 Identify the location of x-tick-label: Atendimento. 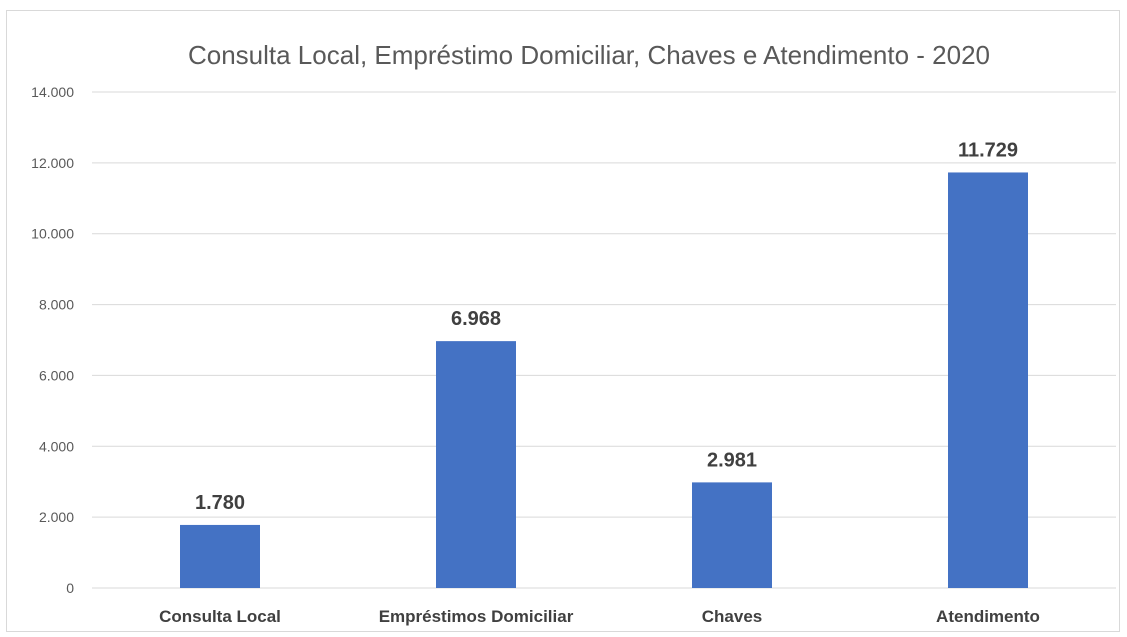
(988, 616).